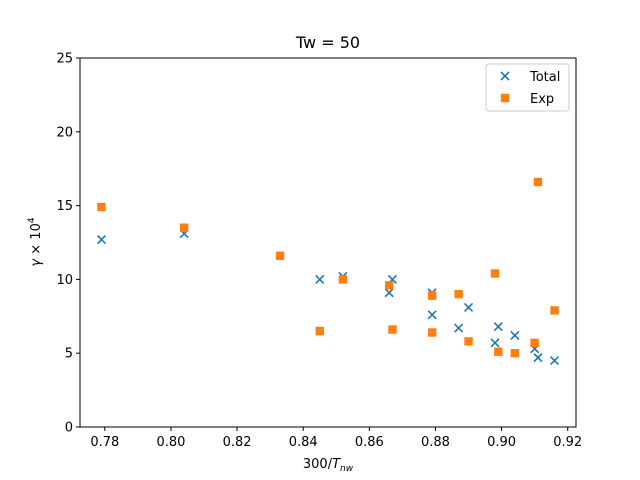 The height and width of the screenshot is (480, 640). Describe the element at coordinates (68, 244) in the screenshot. I see `y-axis: 0 5 10 15 20 25` at that location.